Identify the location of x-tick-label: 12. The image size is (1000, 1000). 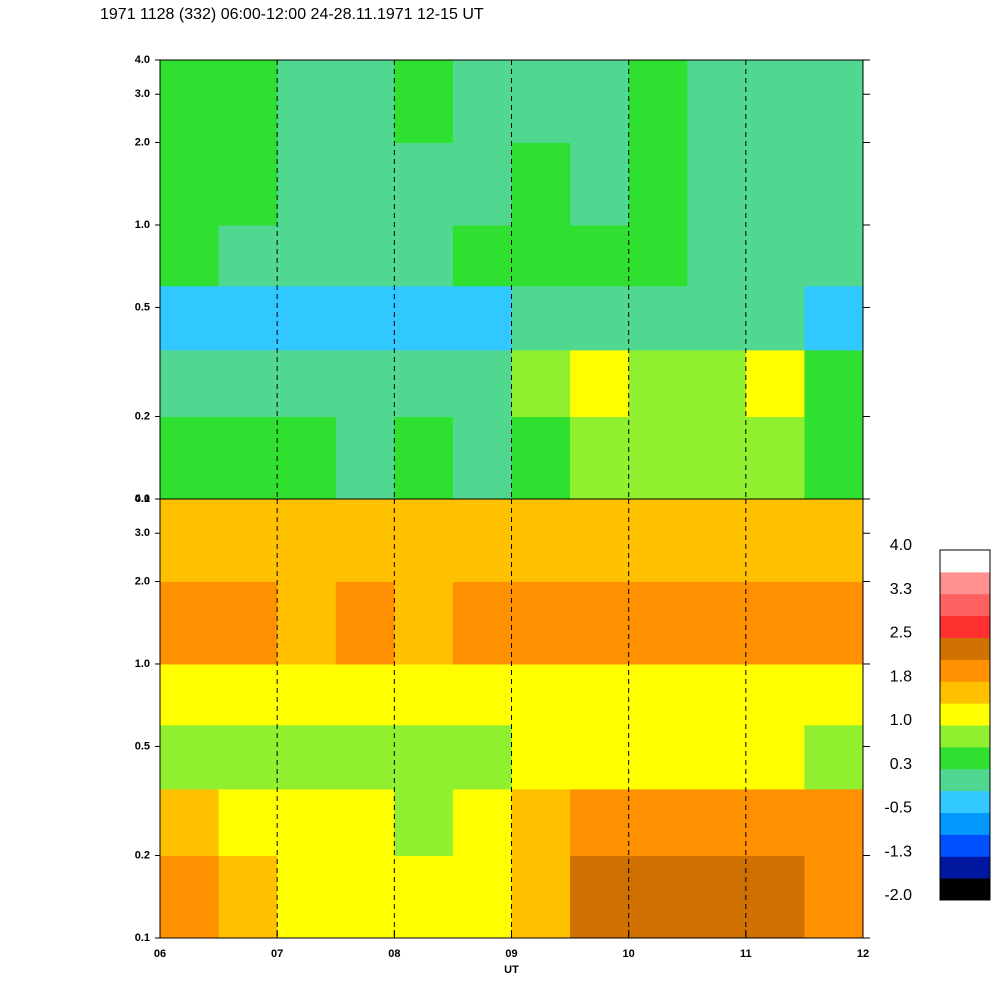
(863, 954).